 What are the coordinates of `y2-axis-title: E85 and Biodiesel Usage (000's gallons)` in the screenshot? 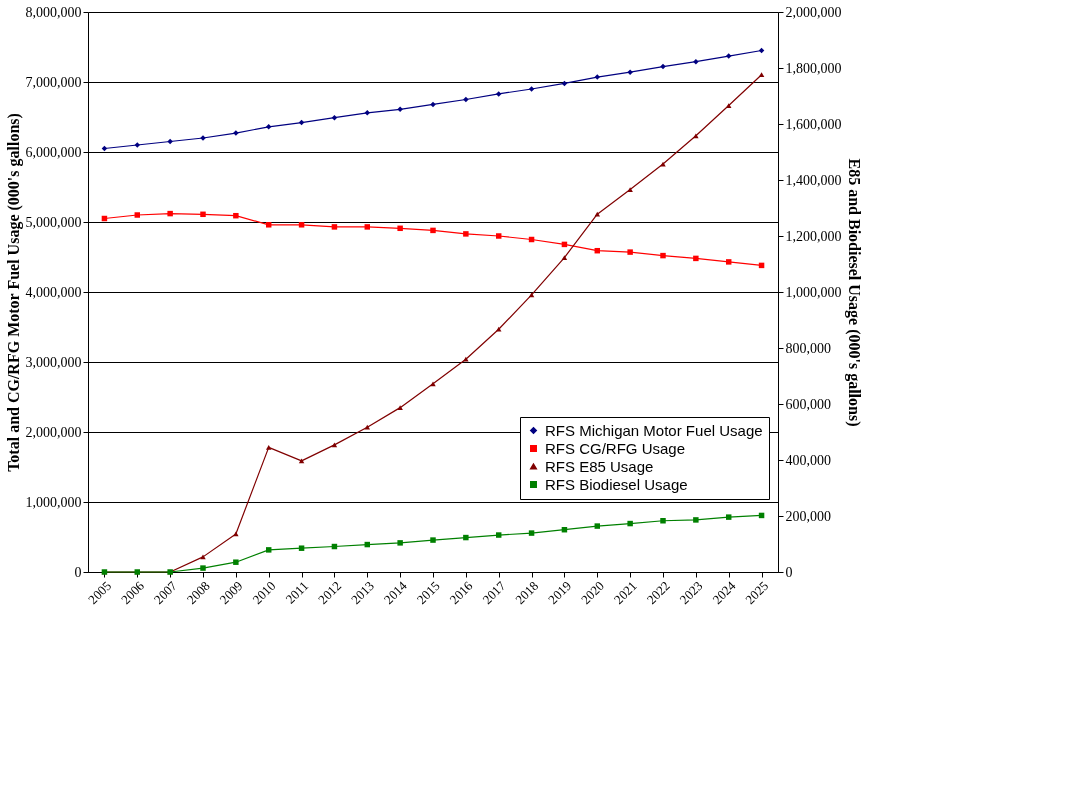 It's located at (853, 292).